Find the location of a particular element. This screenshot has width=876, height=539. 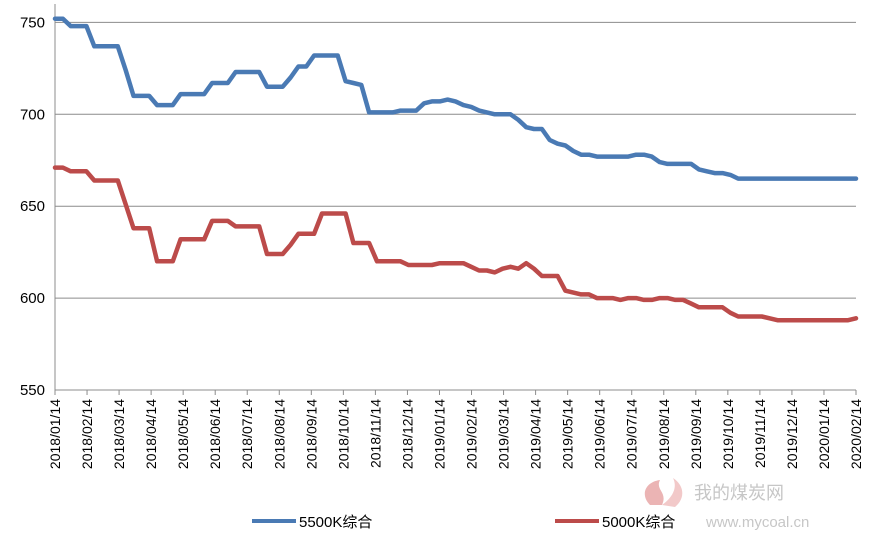

watermark-url: www.mycoal.cn is located at coordinates (757, 522).